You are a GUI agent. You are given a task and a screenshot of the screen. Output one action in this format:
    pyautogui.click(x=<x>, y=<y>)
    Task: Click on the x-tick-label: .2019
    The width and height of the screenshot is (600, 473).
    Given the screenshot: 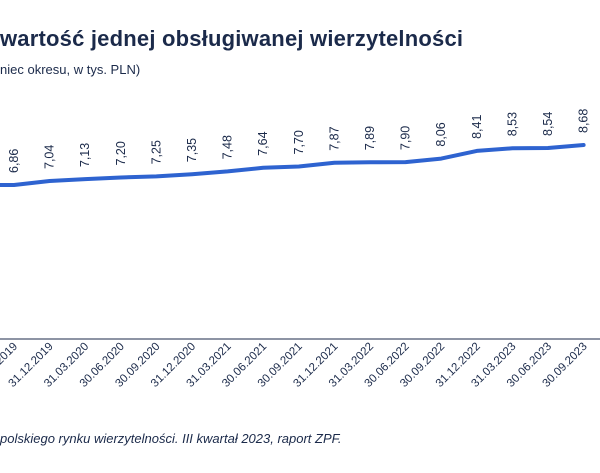 What is the action you would take?
    pyautogui.click(x=10, y=355)
    